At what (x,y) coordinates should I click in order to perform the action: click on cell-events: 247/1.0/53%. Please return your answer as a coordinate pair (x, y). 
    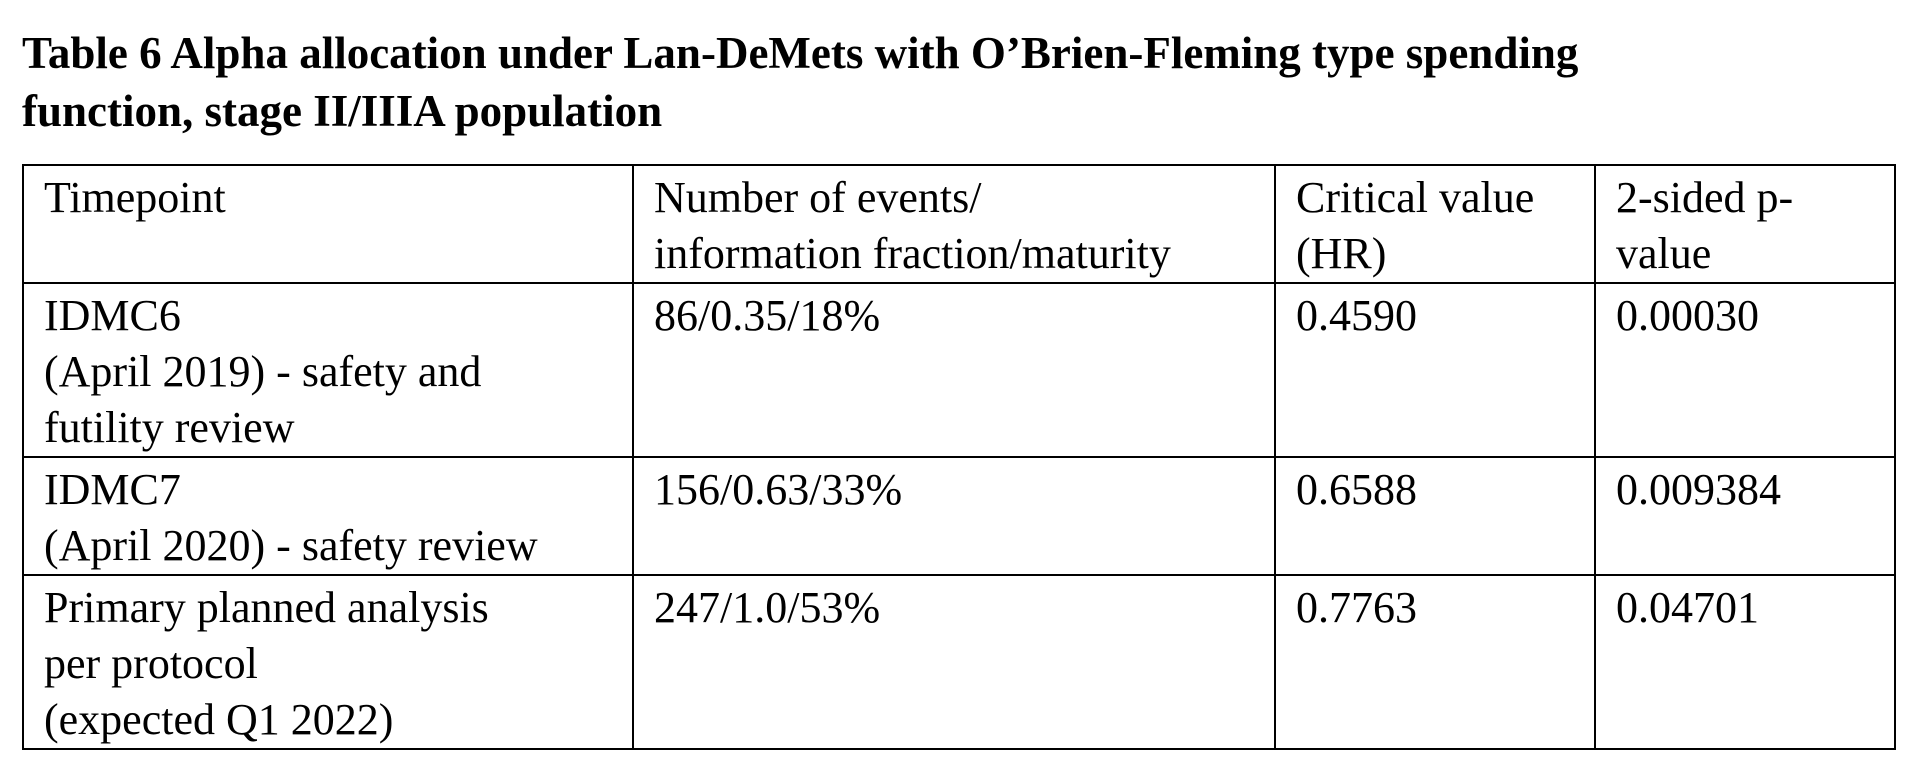
    Looking at the image, I should click on (954, 662).